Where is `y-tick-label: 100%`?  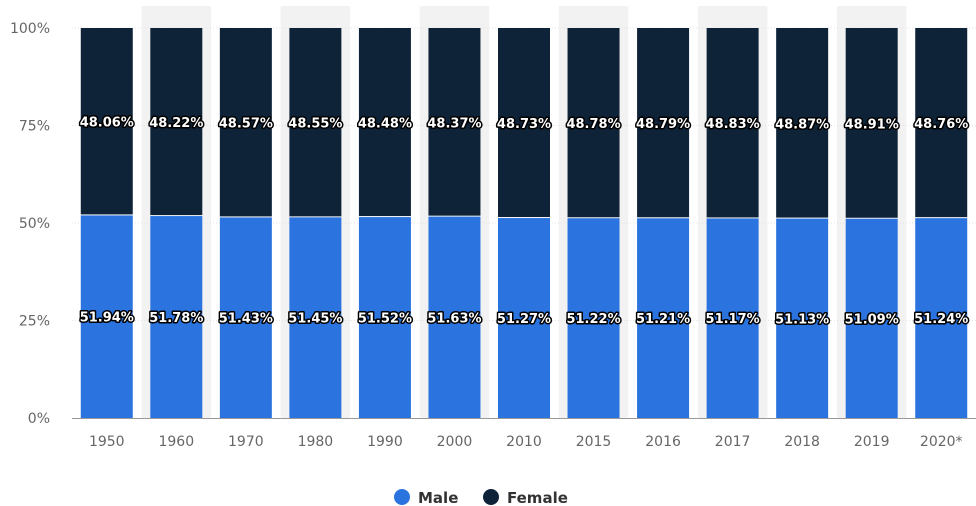
y-tick-label: 100% is located at coordinates (30, 29).